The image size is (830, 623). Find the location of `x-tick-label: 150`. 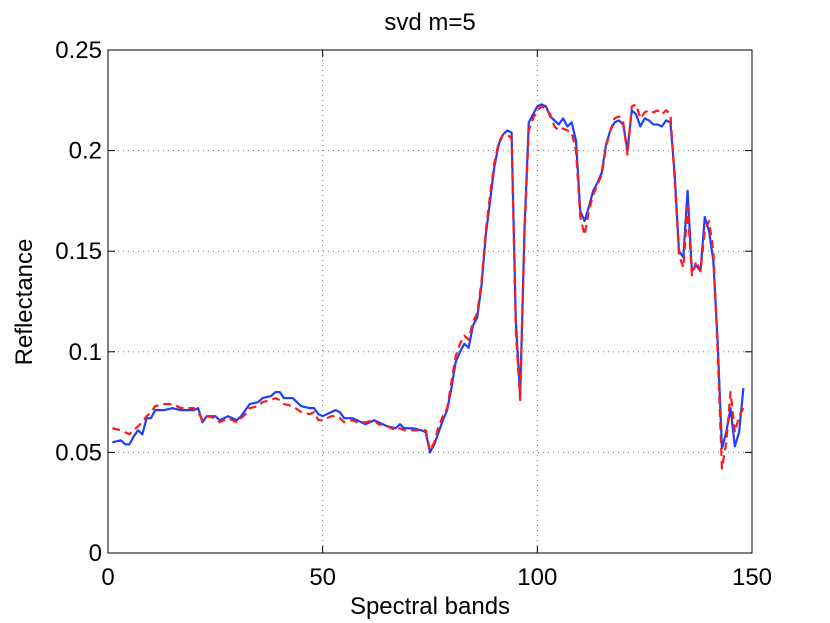

x-tick-label: 150 is located at coordinates (752, 577).